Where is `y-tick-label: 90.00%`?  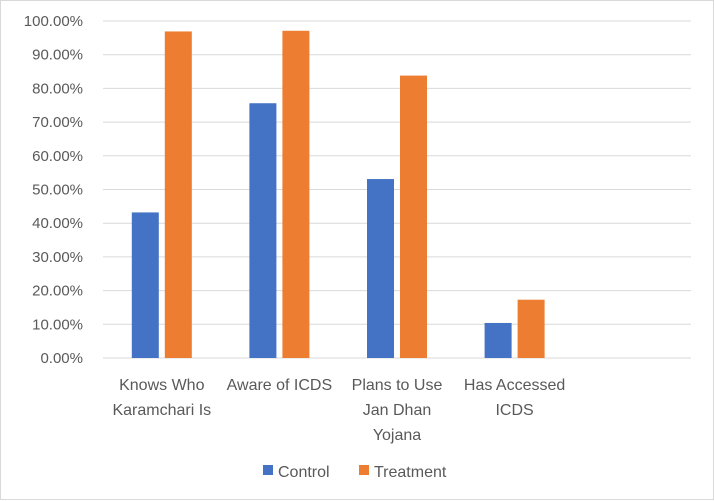
y-tick-label: 90.00% is located at coordinates (57, 55).